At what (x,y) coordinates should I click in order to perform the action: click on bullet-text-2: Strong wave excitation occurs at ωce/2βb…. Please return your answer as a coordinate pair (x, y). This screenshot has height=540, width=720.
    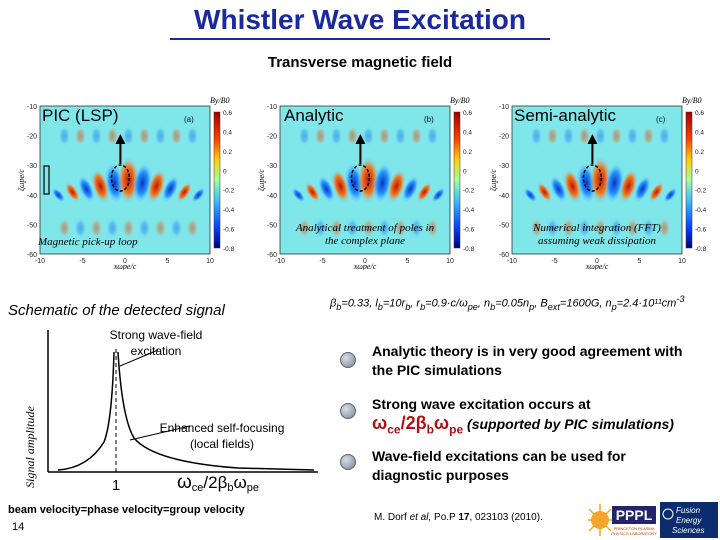
    Looking at the image, I should click on (523, 416).